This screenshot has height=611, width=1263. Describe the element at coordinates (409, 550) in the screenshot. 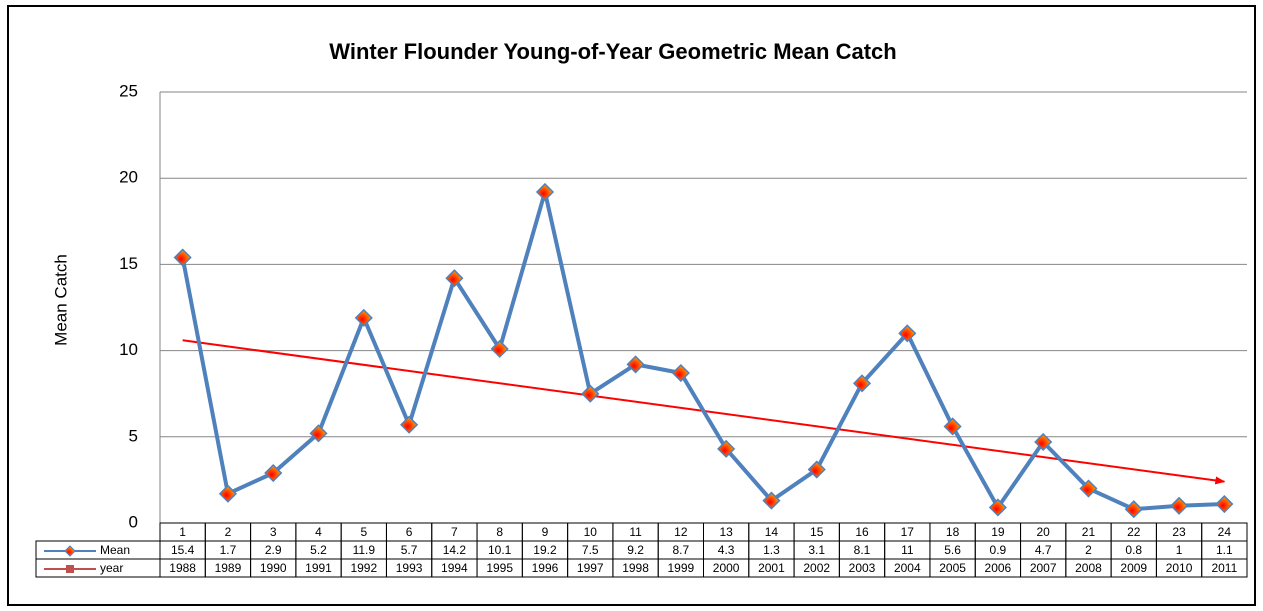

I see `table-value: 5.7` at that location.